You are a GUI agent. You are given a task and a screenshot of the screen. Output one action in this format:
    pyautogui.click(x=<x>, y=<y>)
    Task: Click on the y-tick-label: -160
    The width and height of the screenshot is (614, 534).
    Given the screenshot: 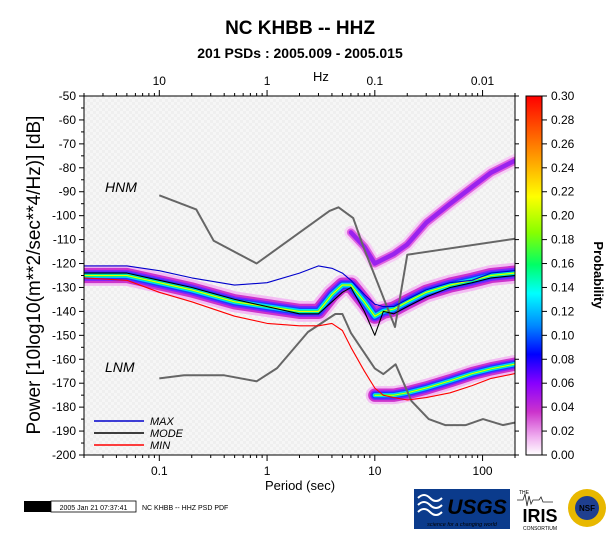 What is the action you would take?
    pyautogui.click(x=64, y=359)
    